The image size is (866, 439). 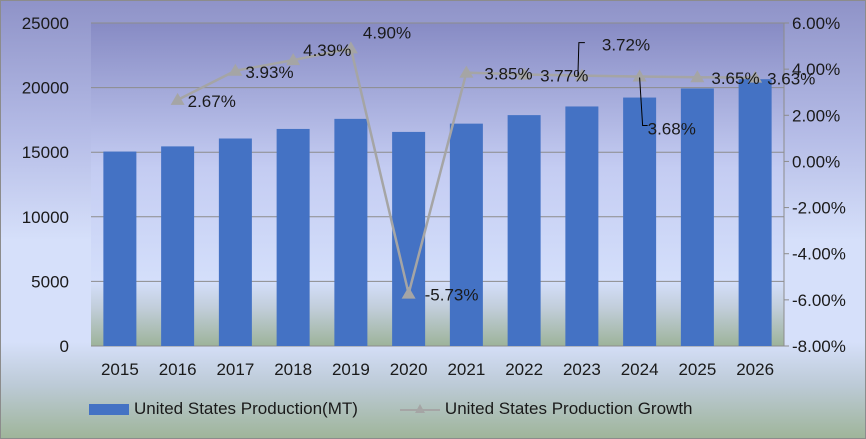 What do you see at coordinates (45, 217) in the screenshot?
I see `y-left-tick-label: 10000` at bounding box center [45, 217].